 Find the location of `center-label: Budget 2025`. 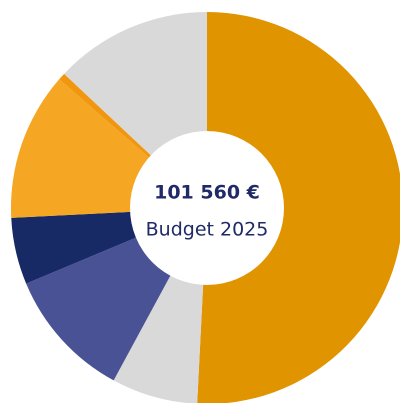

center-label: Budget 2025 is located at coordinates (207, 230).